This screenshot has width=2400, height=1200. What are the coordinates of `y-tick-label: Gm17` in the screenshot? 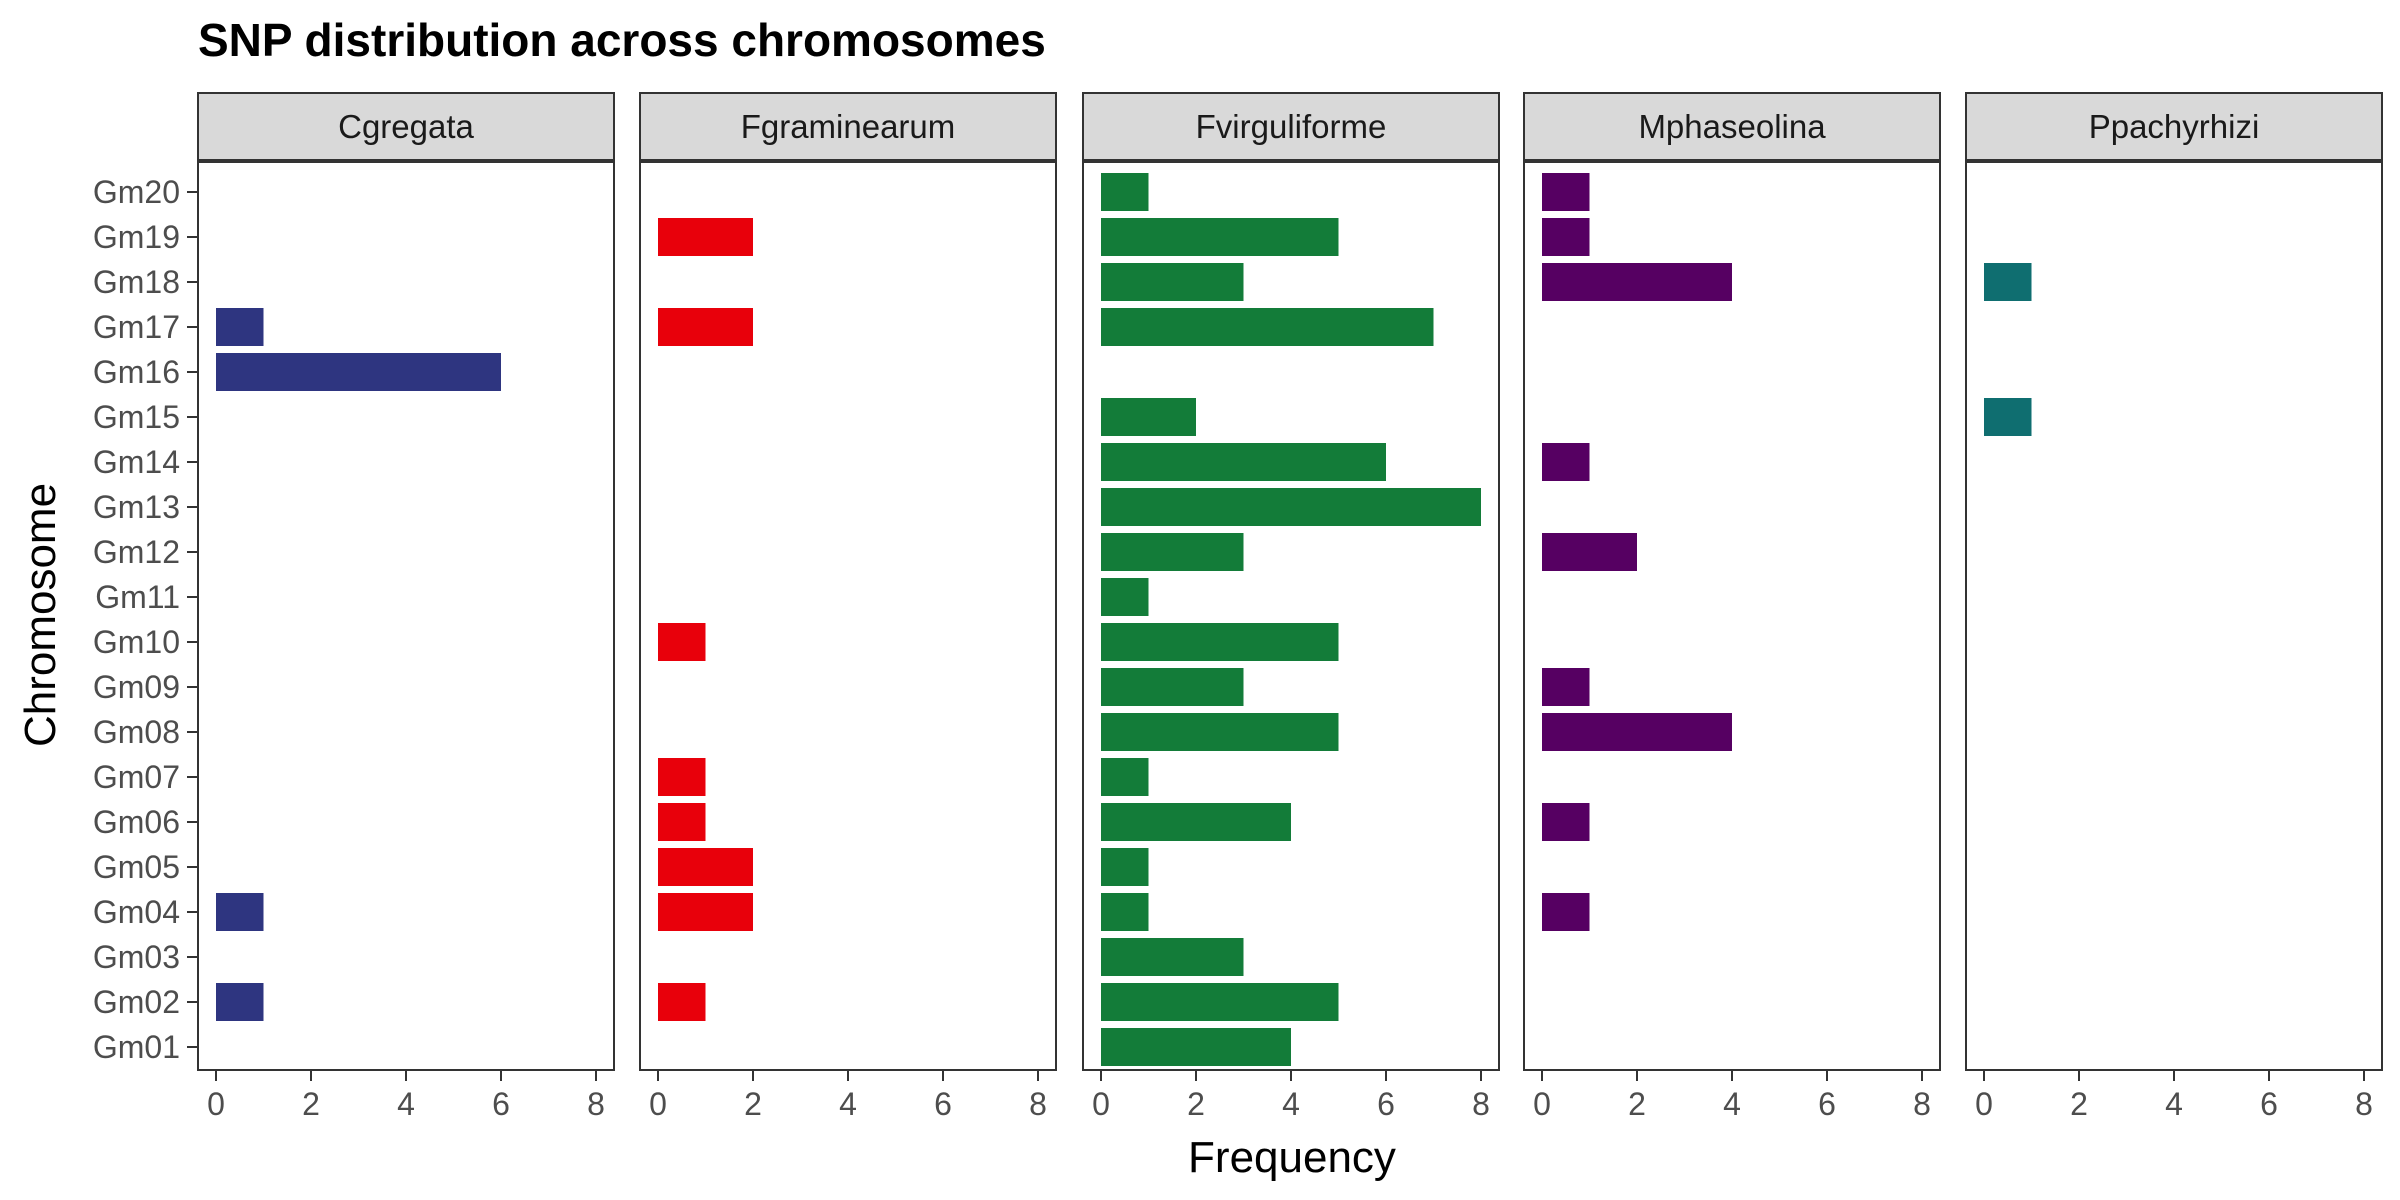 It's located at (136, 327).